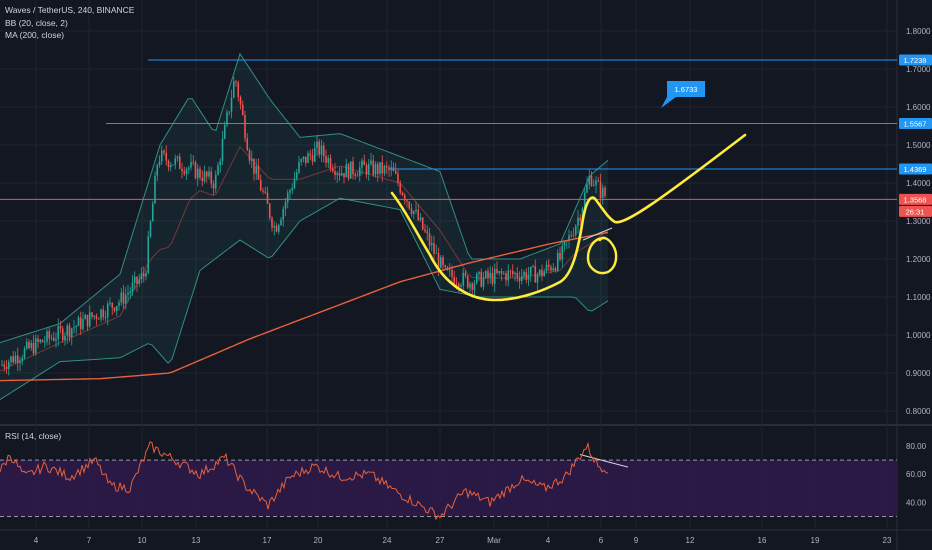 Image resolution: width=932 pixels, height=550 pixels. I want to click on time-tick-label: 12, so click(690, 540).